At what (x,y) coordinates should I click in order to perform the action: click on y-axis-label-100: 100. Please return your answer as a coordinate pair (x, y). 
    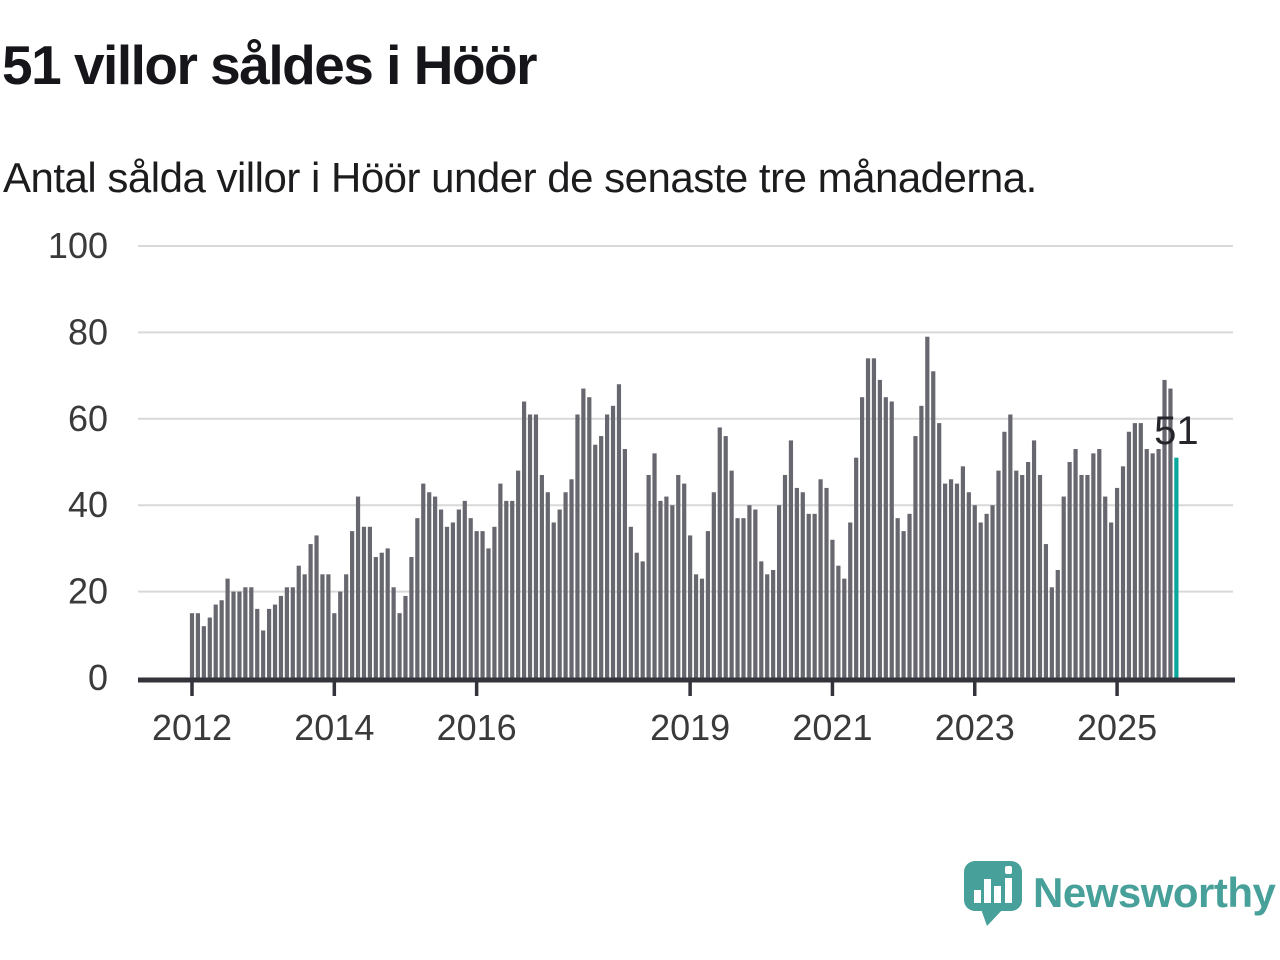
    Looking at the image, I should click on (78, 245).